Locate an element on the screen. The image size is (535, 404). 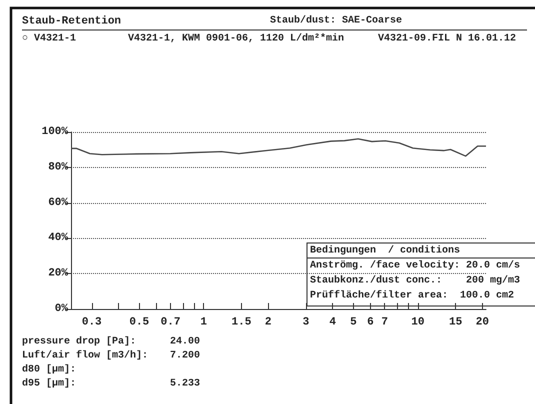
x-tick-label: 10 is located at coordinates (417, 322).